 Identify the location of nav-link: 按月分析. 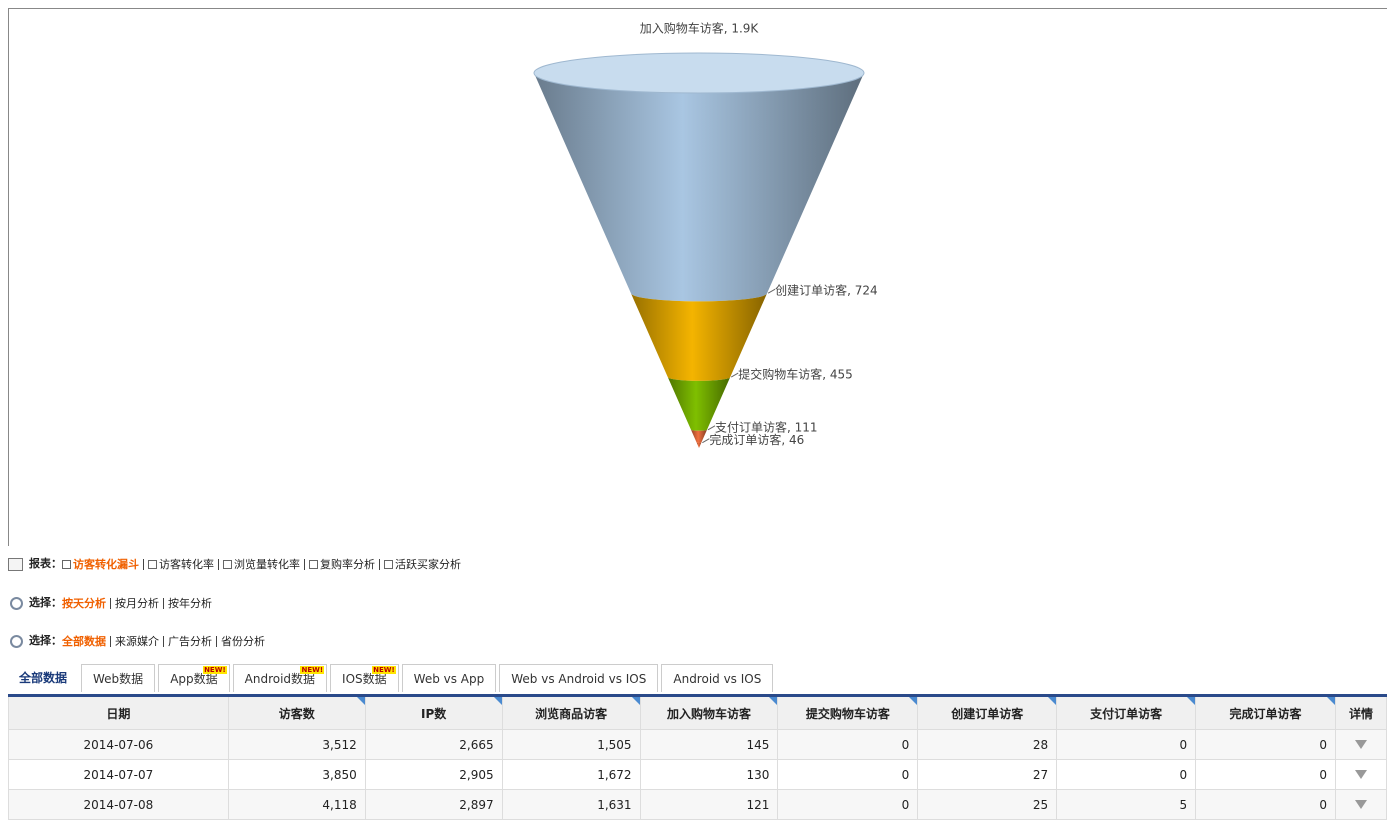
(136, 603).